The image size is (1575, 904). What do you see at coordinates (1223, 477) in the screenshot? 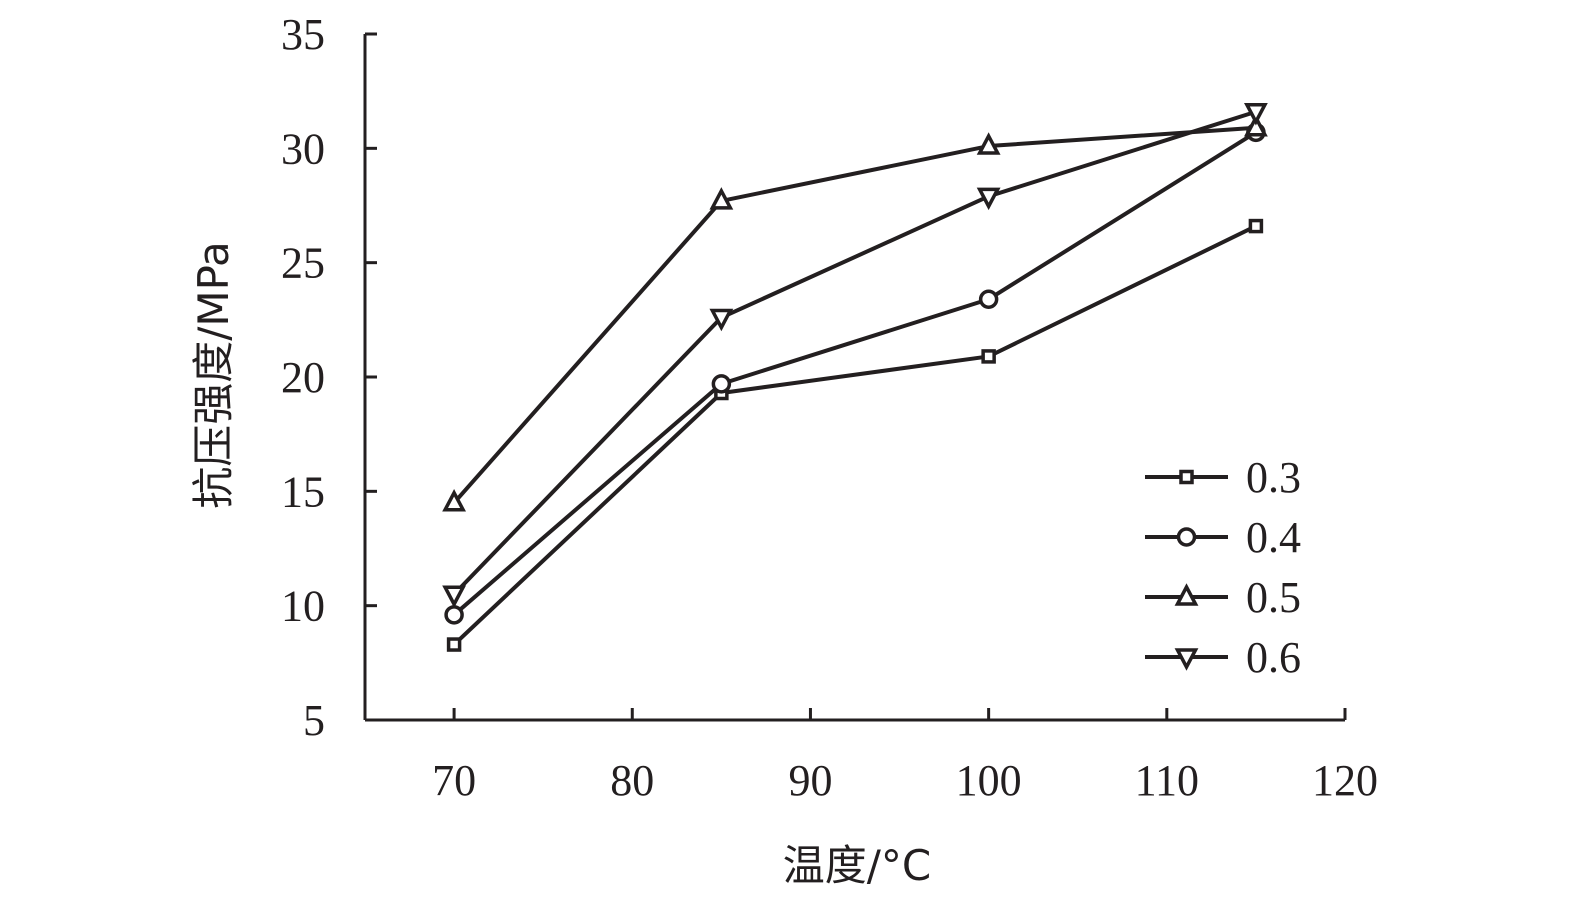
I see `legend-item-0.3: 0.3` at bounding box center [1223, 477].